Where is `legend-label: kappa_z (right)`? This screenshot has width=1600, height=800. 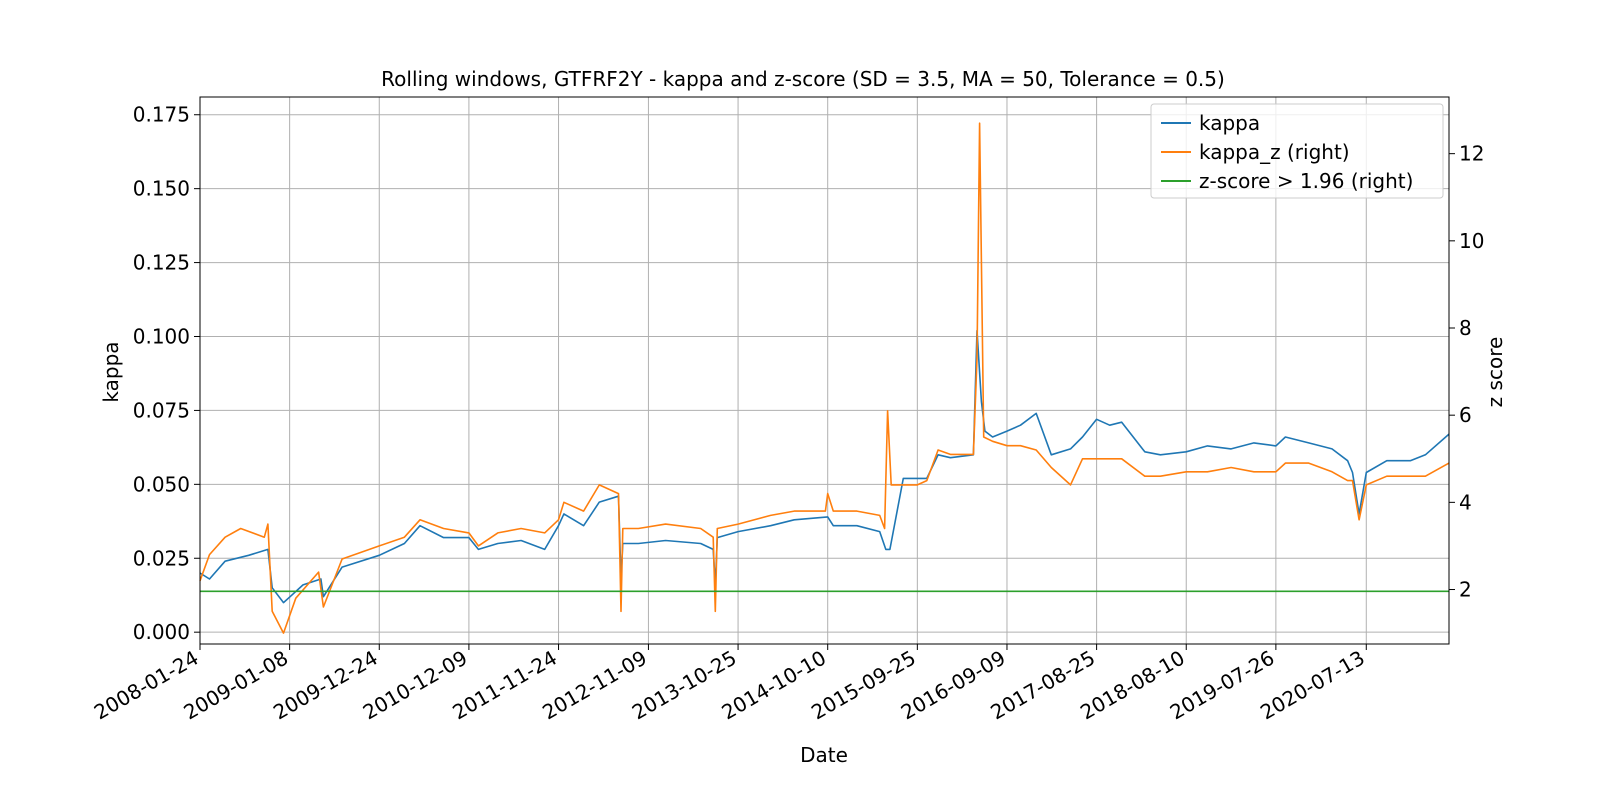 legend-label: kappa_z (right) is located at coordinates (1274, 152).